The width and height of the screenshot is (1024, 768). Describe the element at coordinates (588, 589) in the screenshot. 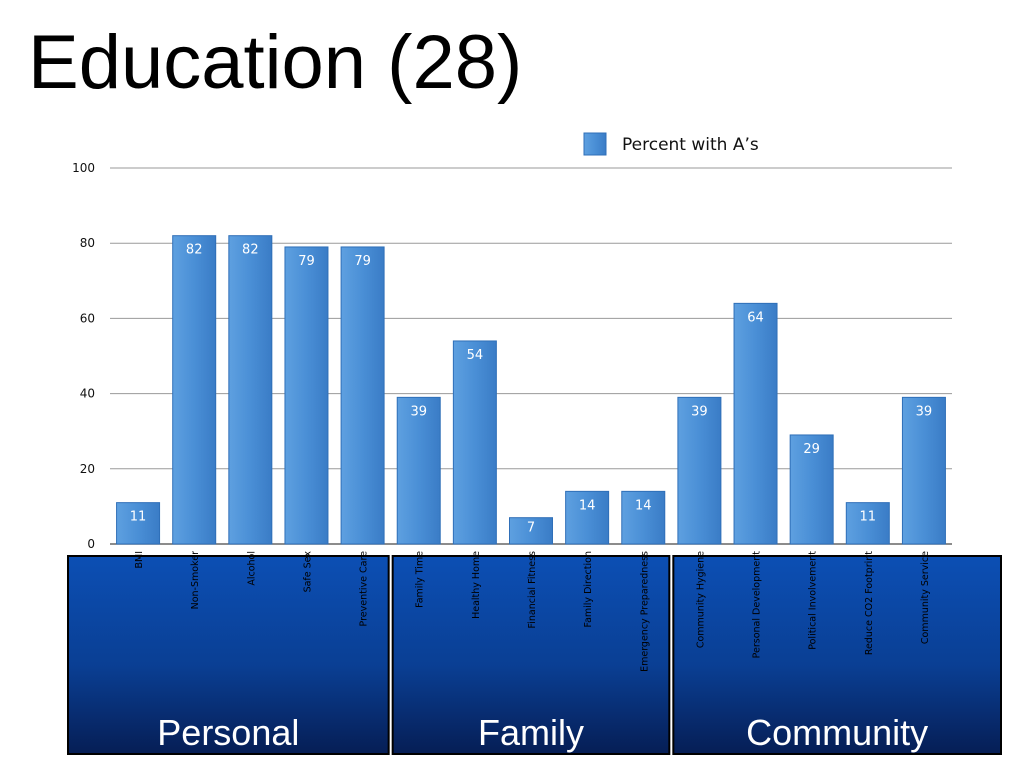

I see `category-label: Family Direction` at that location.